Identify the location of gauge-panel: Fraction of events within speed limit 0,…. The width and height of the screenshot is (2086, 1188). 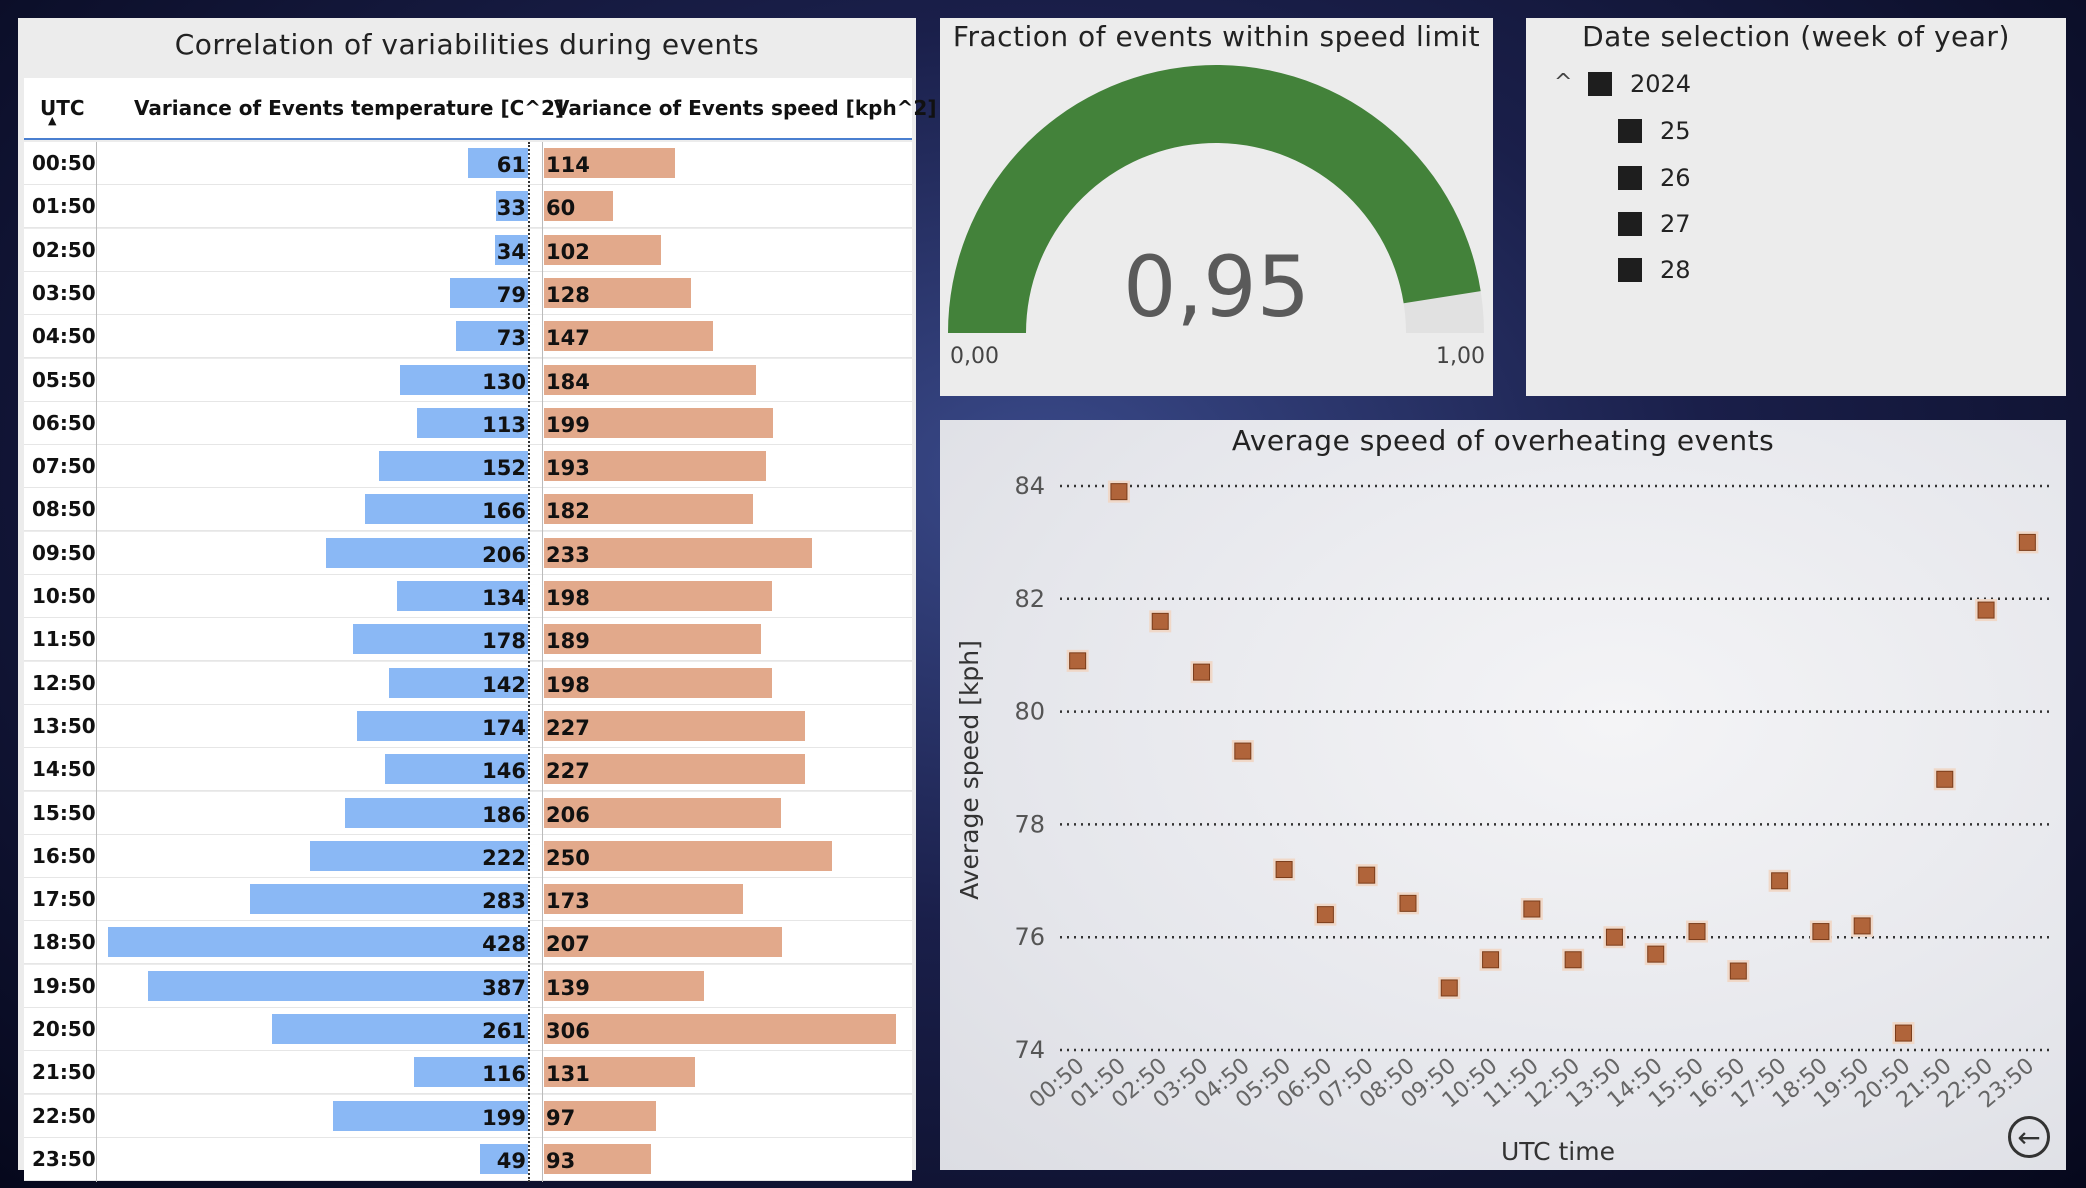
(1216, 207).